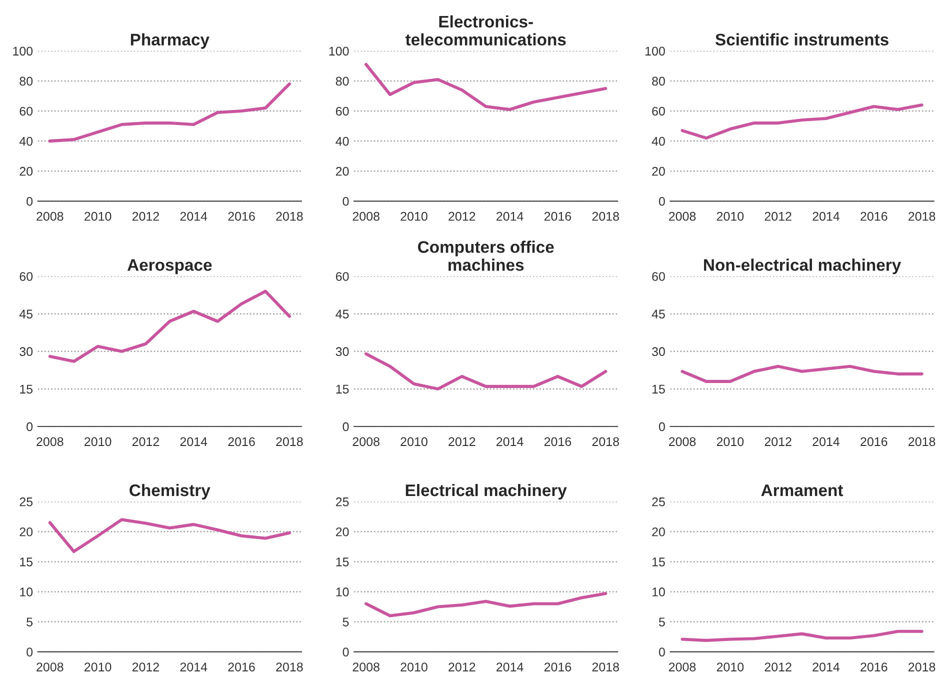 The image size is (948, 679). Describe the element at coordinates (170, 41) in the screenshot. I see `chart-title: Pharmacy` at that location.